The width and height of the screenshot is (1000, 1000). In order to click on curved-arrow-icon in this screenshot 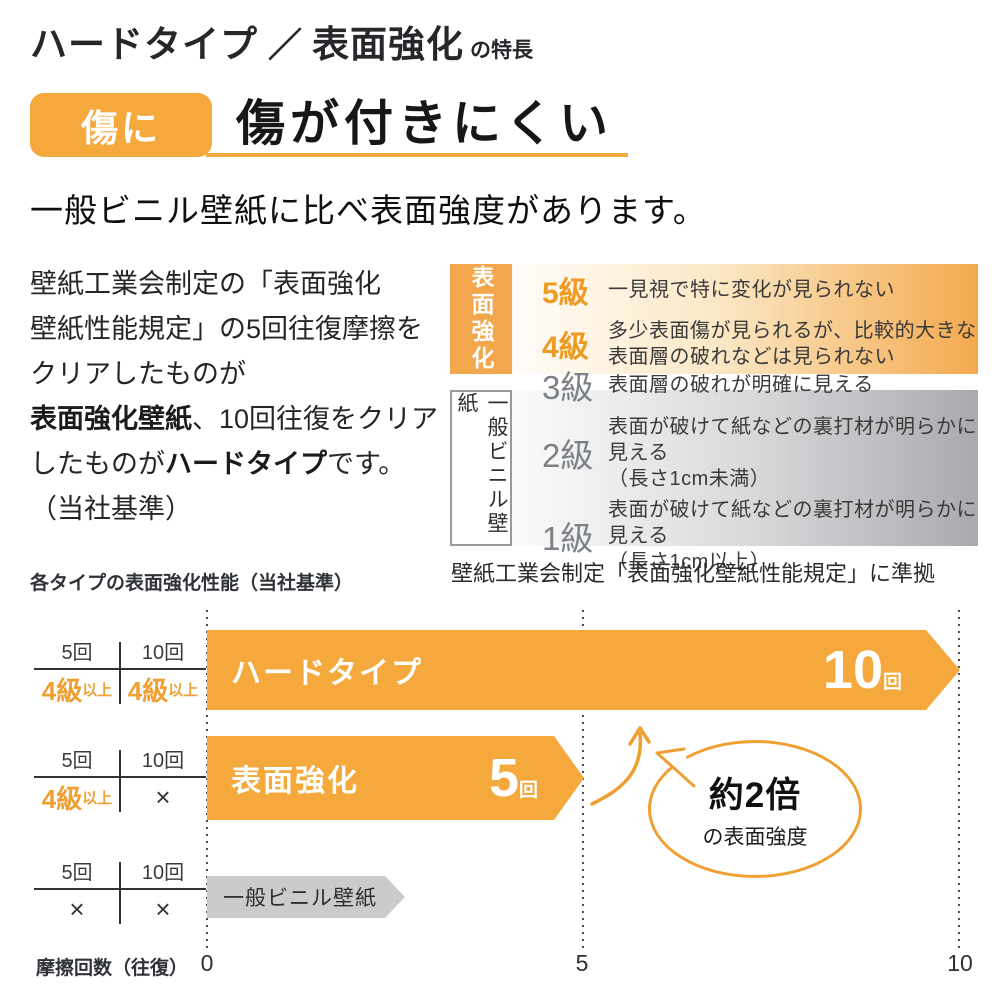, I will do `click(620, 766)`.